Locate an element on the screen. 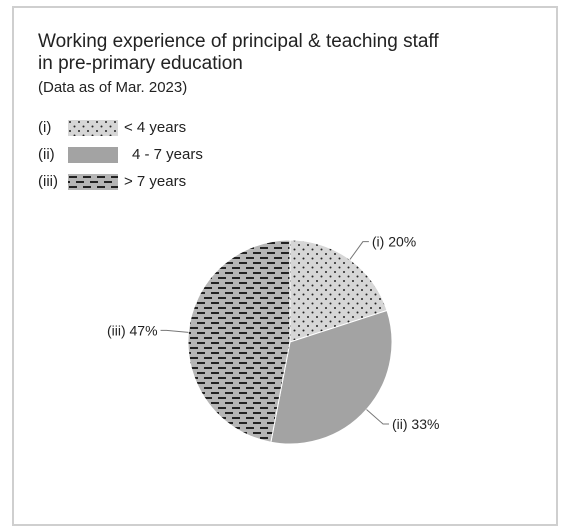 This screenshot has width=573, height=526. legend-label: > 7 years is located at coordinates (155, 181).